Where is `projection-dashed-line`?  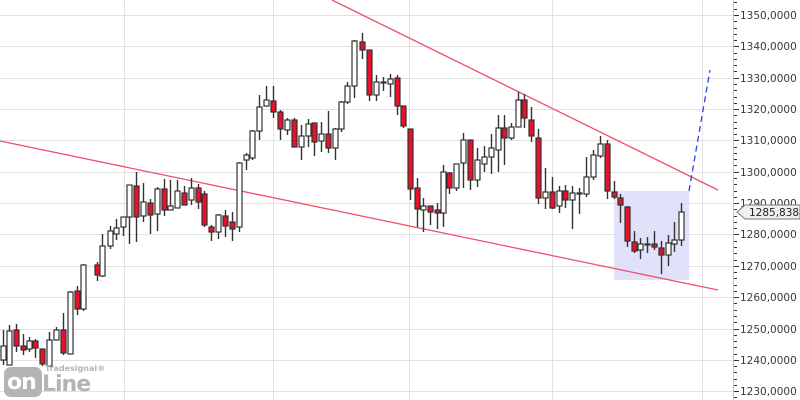
projection-dashed-line is located at coordinates (699, 130).